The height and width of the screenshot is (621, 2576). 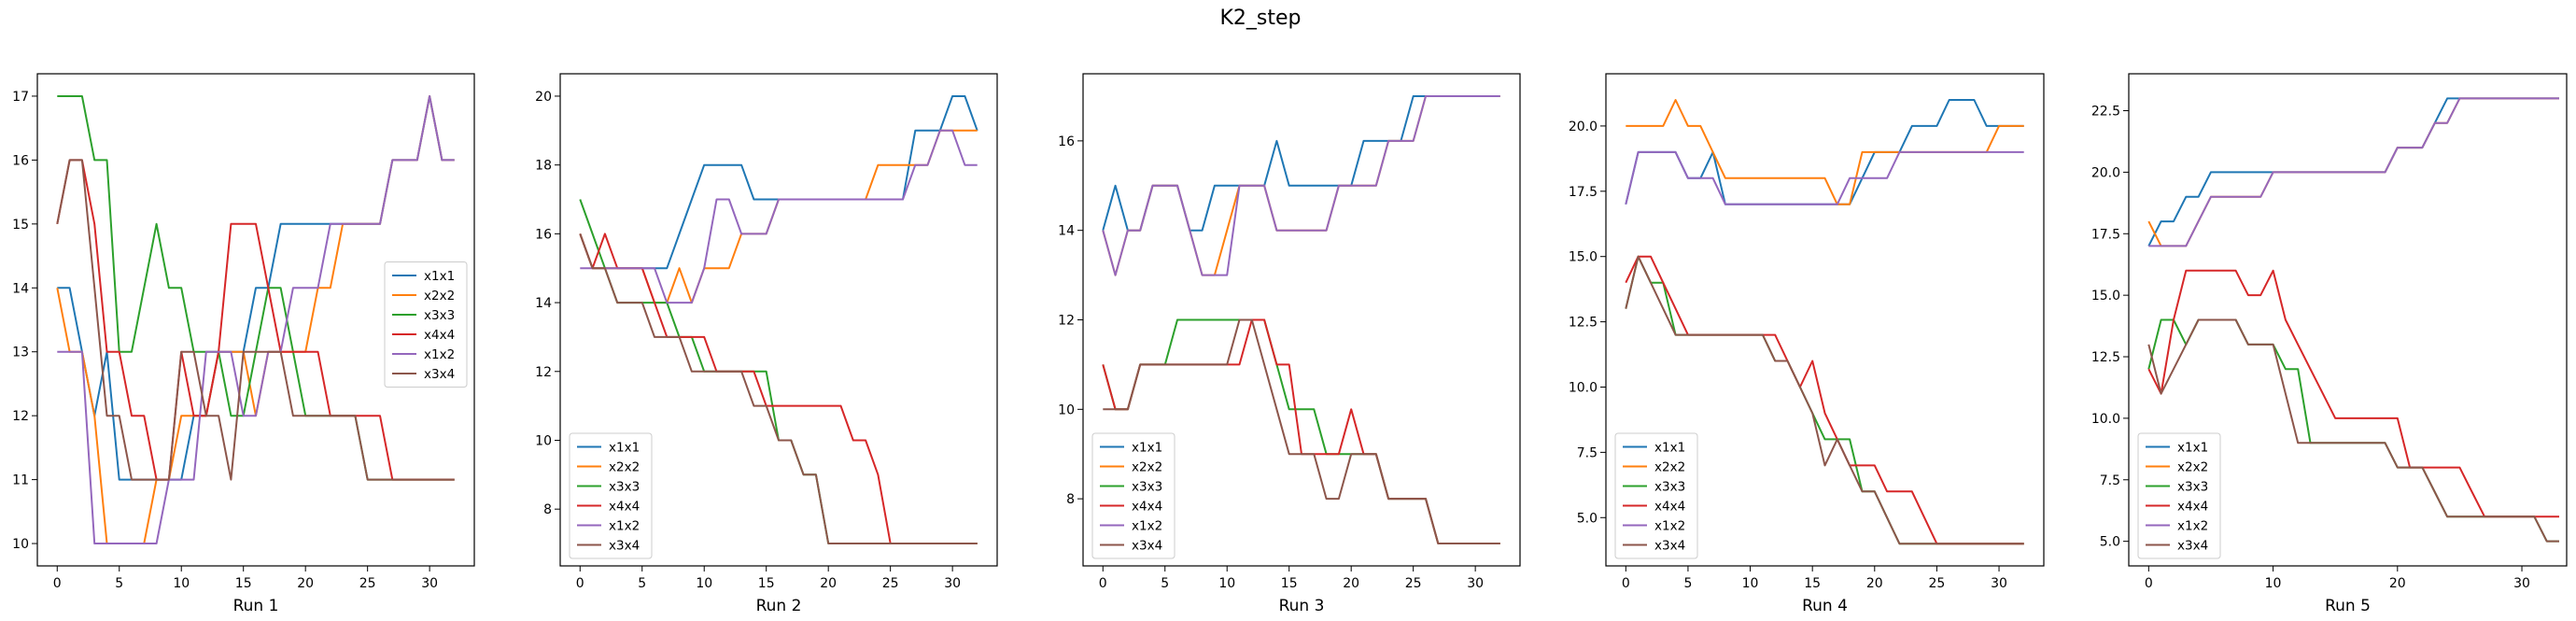 I want to click on y-tick-label: 17, so click(x=20, y=98).